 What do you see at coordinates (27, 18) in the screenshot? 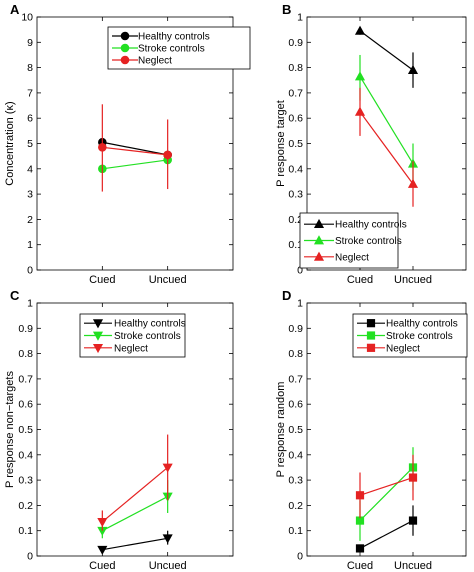
I see `y-tick-label: 10` at bounding box center [27, 18].